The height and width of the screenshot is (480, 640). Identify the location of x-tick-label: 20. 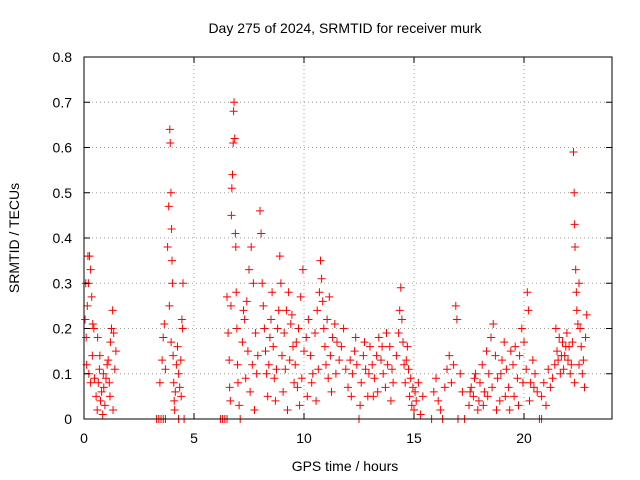
(524, 438).